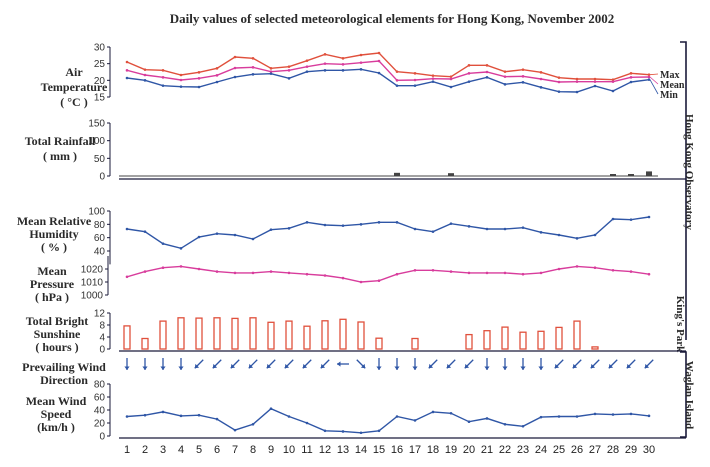 This screenshot has height=467, width=710. Describe the element at coordinates (100, 252) in the screenshot. I see `humidity-y-tick-0: 40` at that location.